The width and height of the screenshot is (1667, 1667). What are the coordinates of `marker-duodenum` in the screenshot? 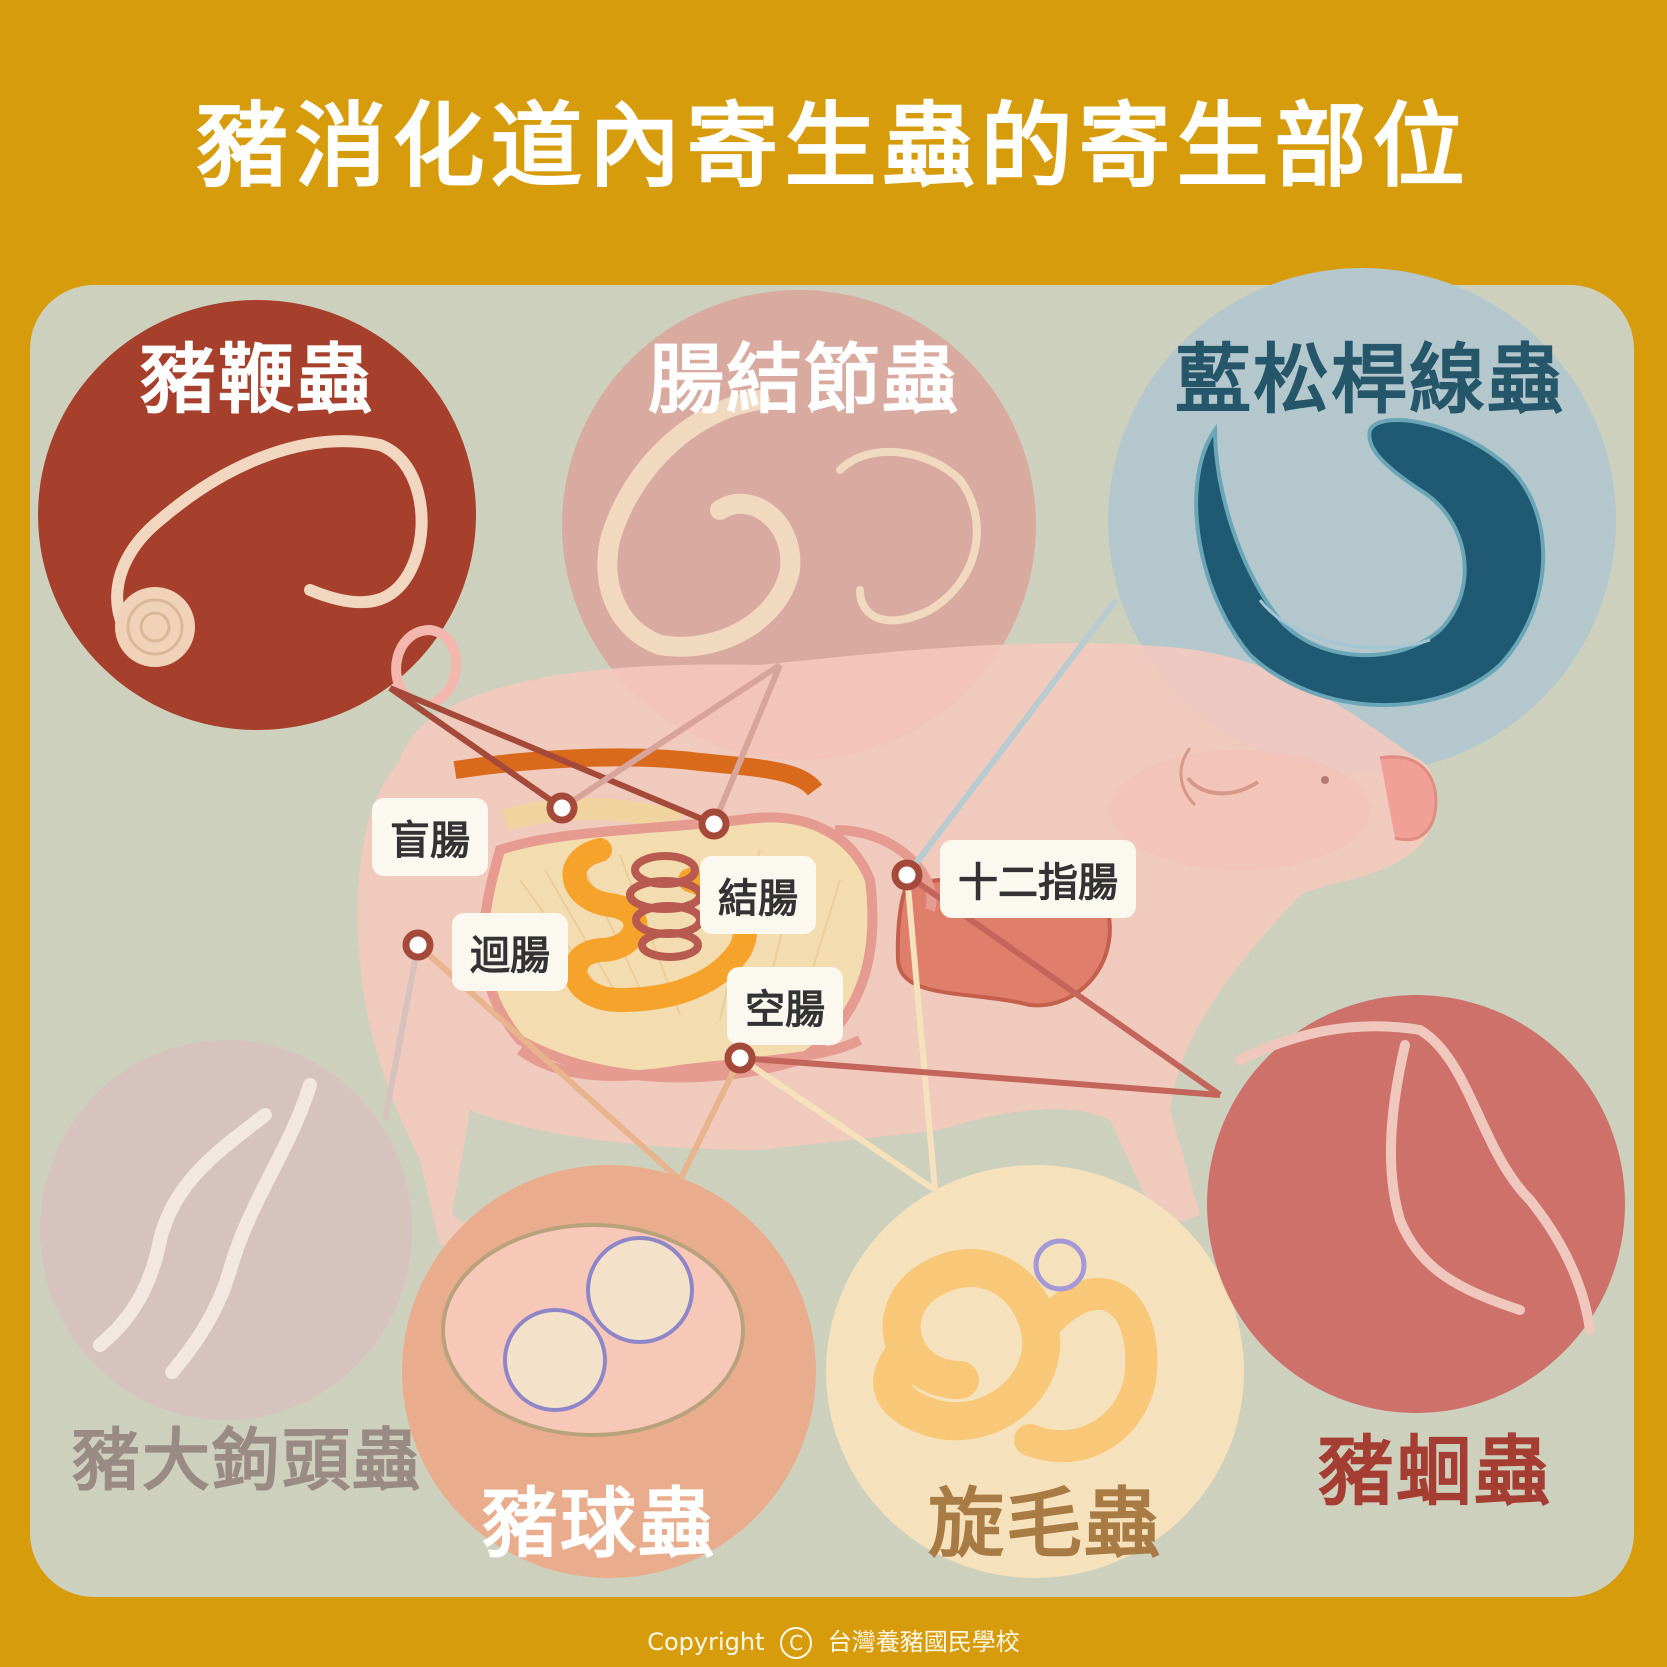 It's located at (907, 875).